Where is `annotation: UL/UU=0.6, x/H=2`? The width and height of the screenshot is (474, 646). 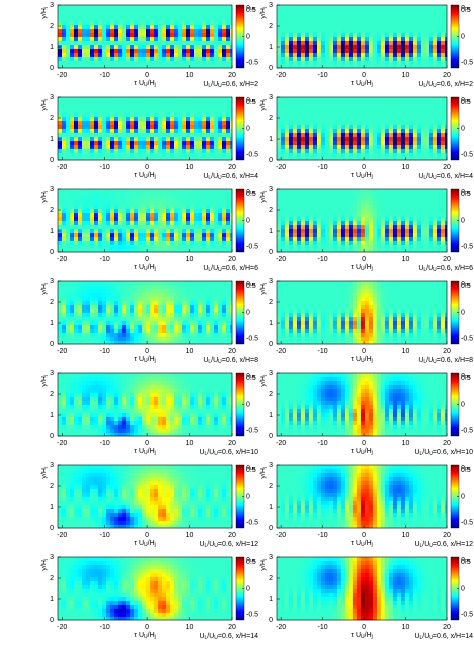 annotation: UL/UU=0.6, x/H=2 is located at coordinates (230, 85).